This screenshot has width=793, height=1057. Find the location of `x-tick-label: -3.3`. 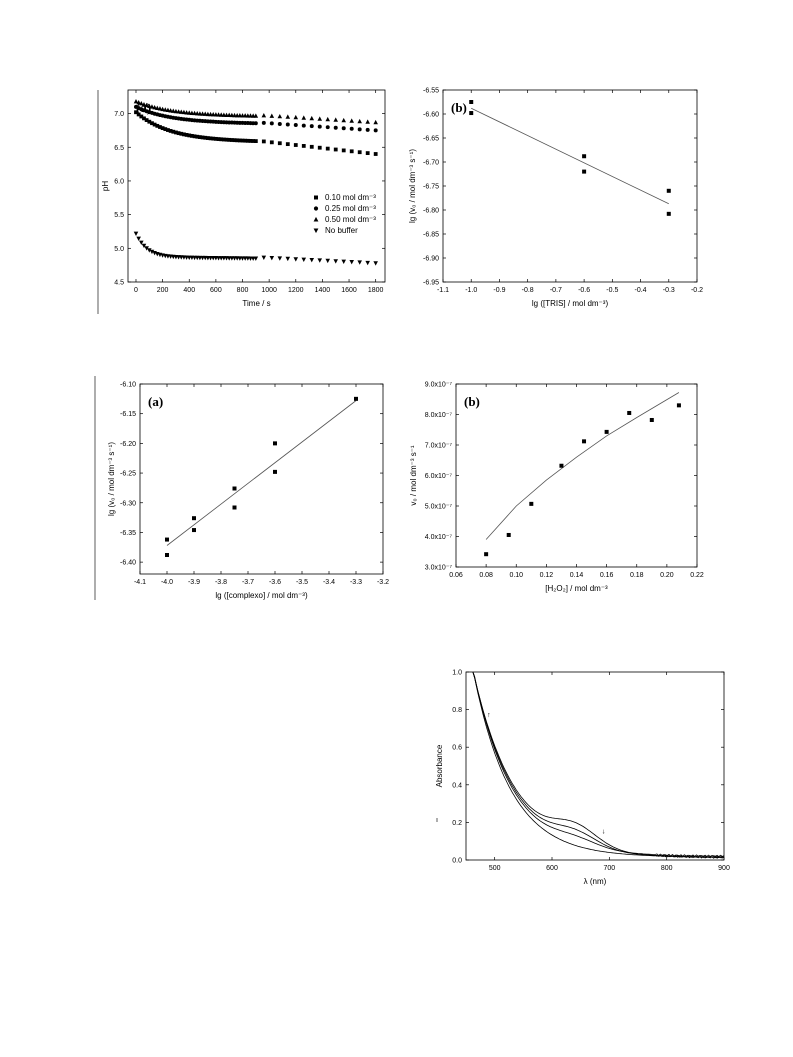

x-tick-label: -3.3 is located at coordinates (356, 582).